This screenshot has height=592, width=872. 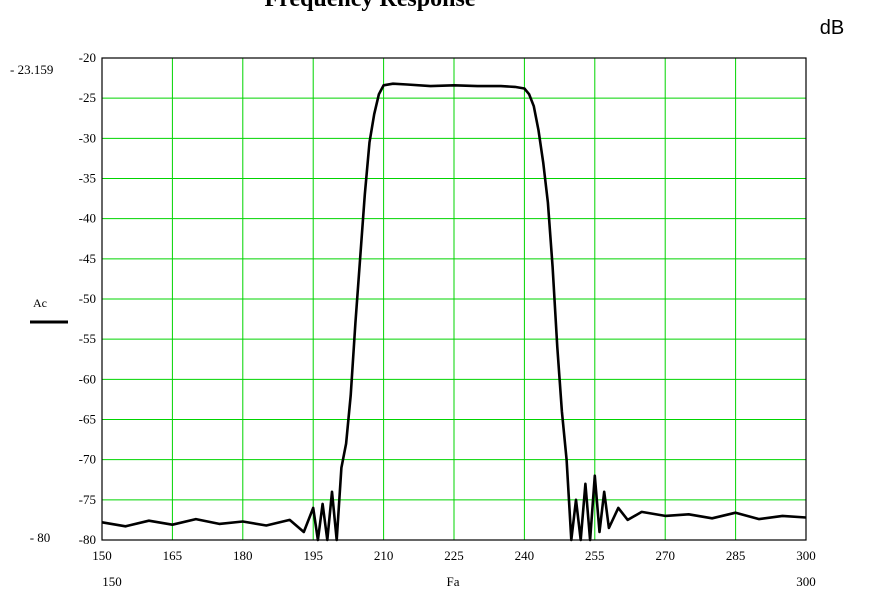 What do you see at coordinates (832, 28) in the screenshot?
I see `unit-label: dB` at bounding box center [832, 28].